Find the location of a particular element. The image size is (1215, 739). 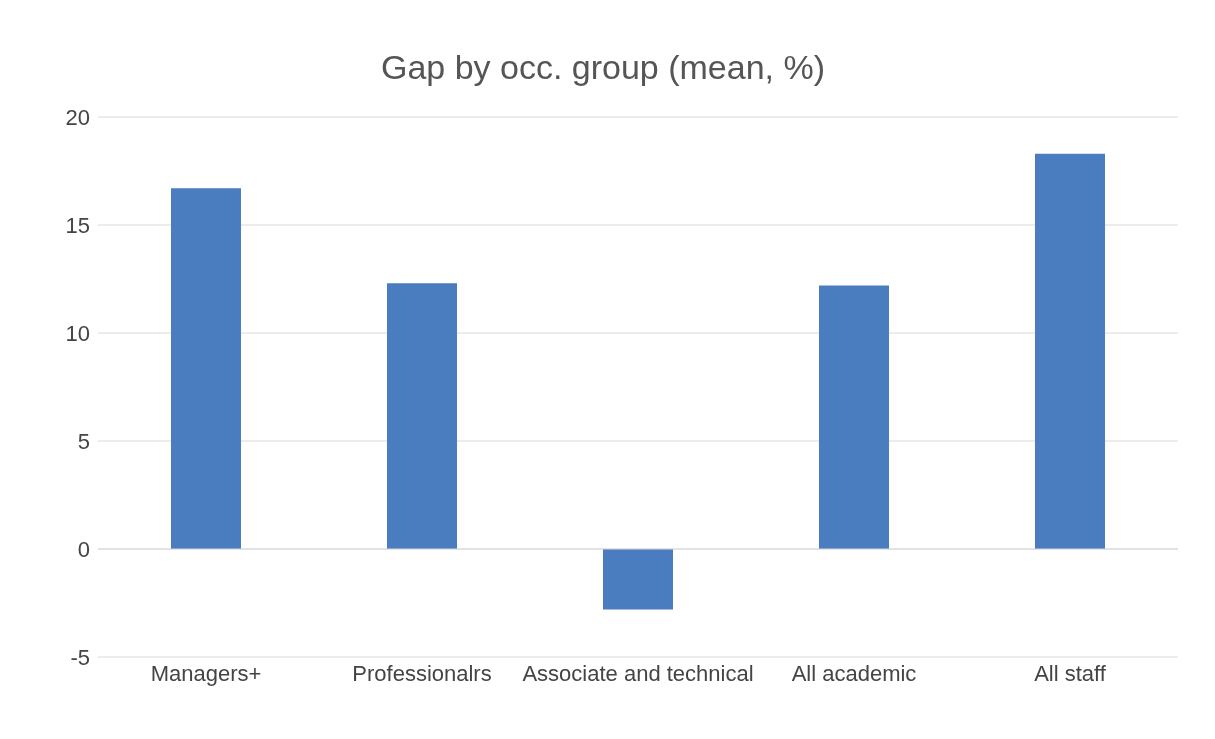

x-tick-label: Professionalrs is located at coordinates (422, 673).